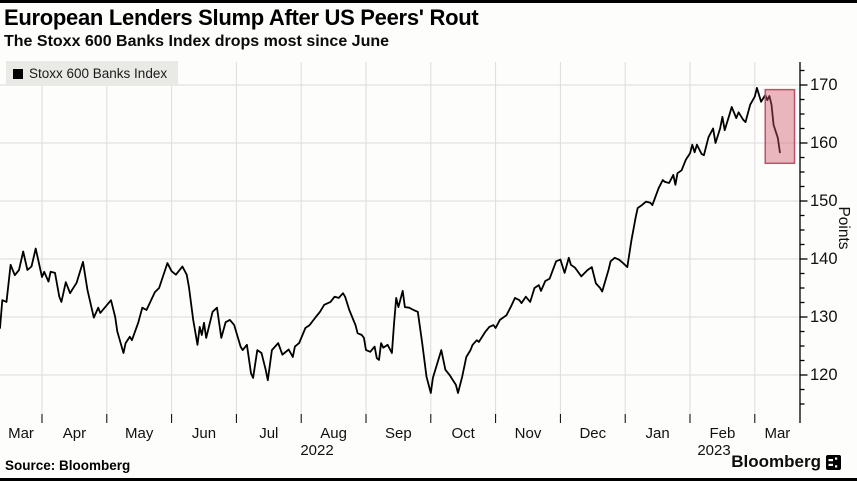 The height and width of the screenshot is (481, 857). I want to click on x-axis-month-label: Oct, so click(463, 433).